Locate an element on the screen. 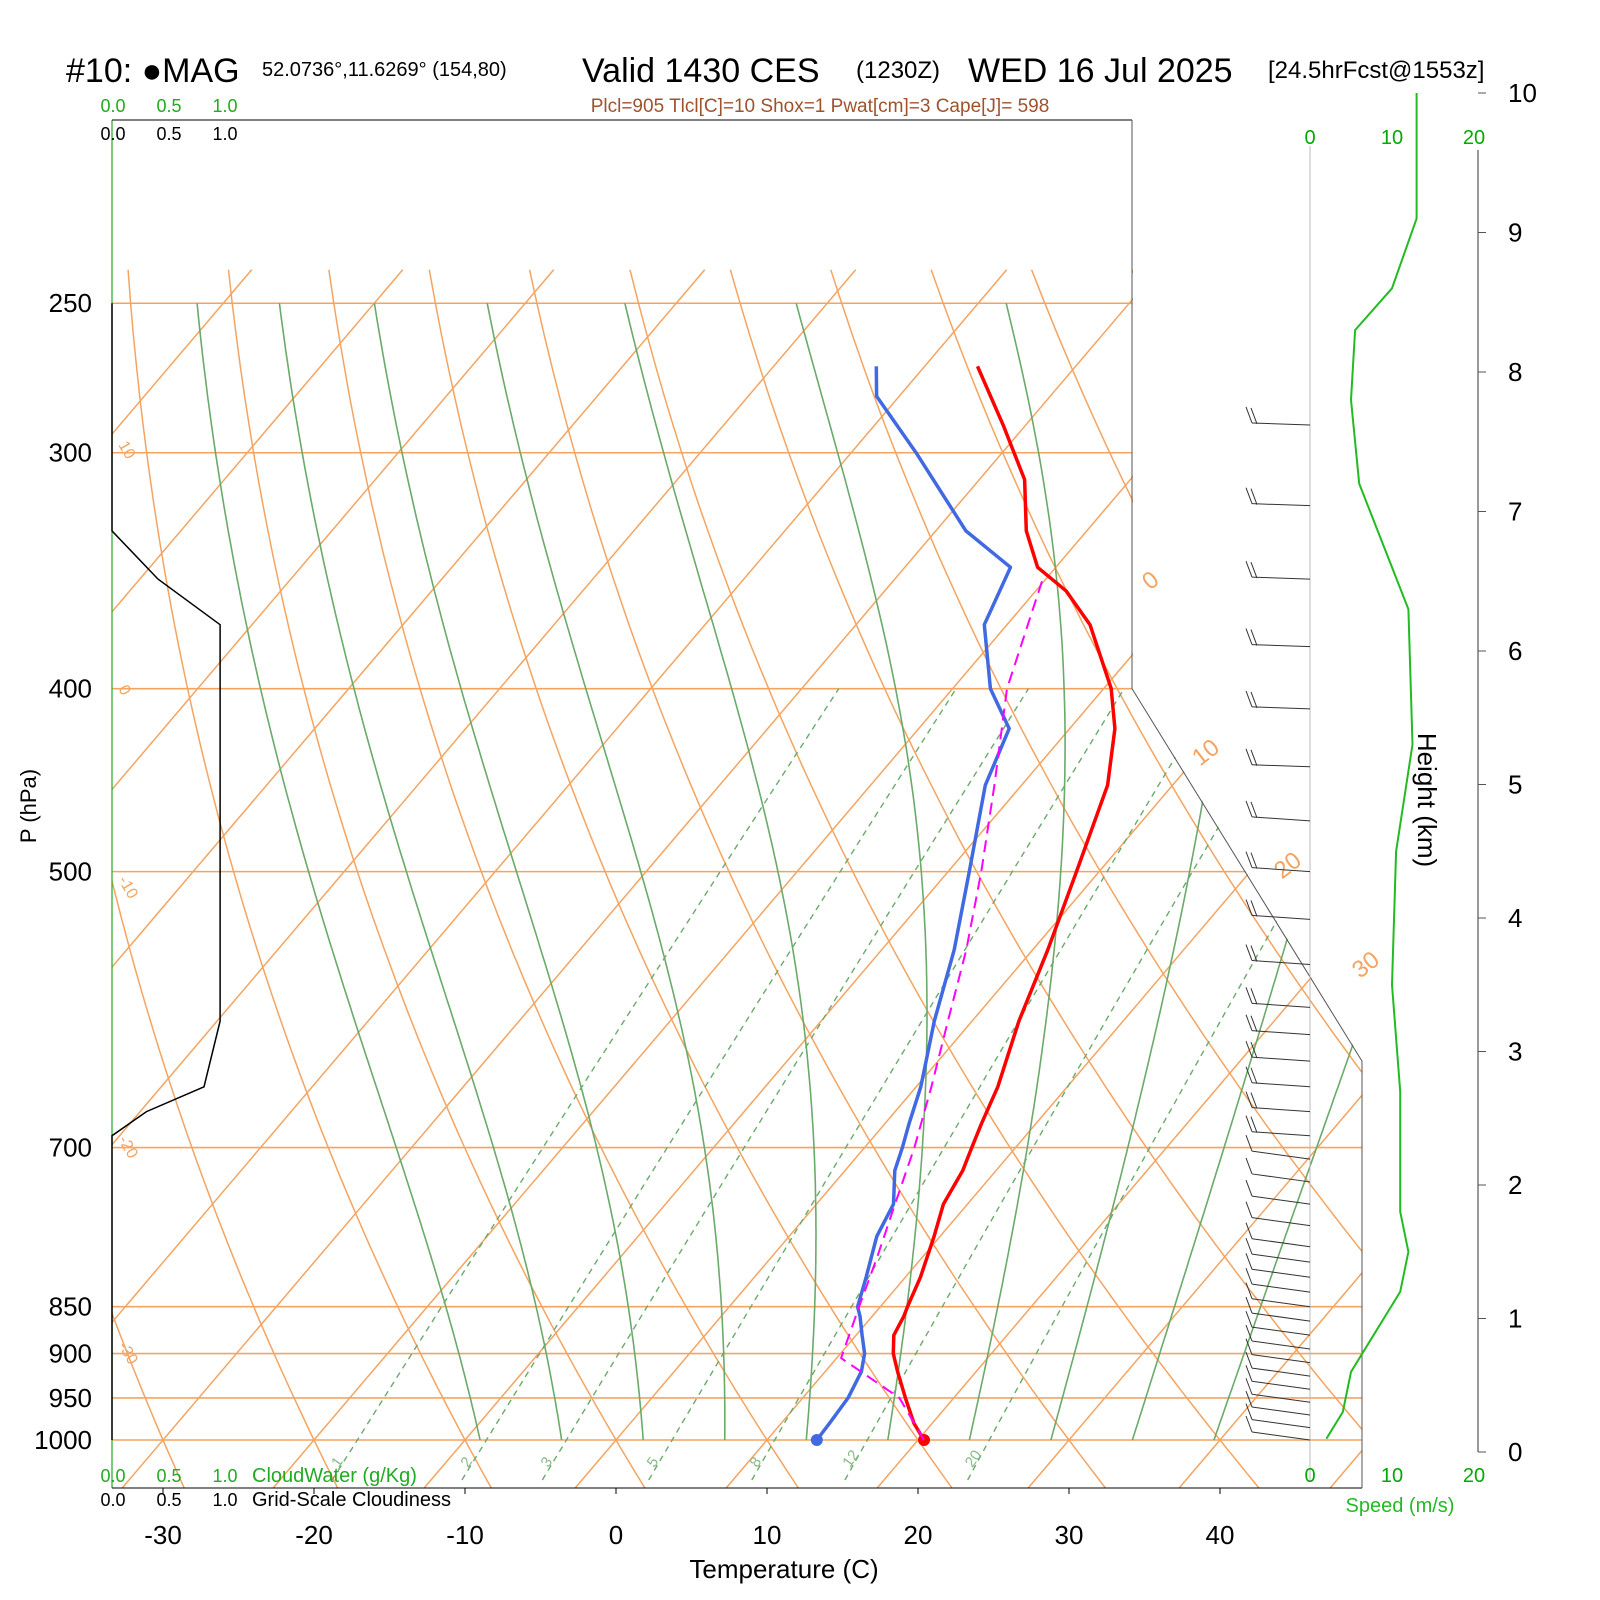 Image resolution: width=1600 pixels, height=1600 pixels. wind-speed-tick-bottom: 0 is located at coordinates (1309, 1476).